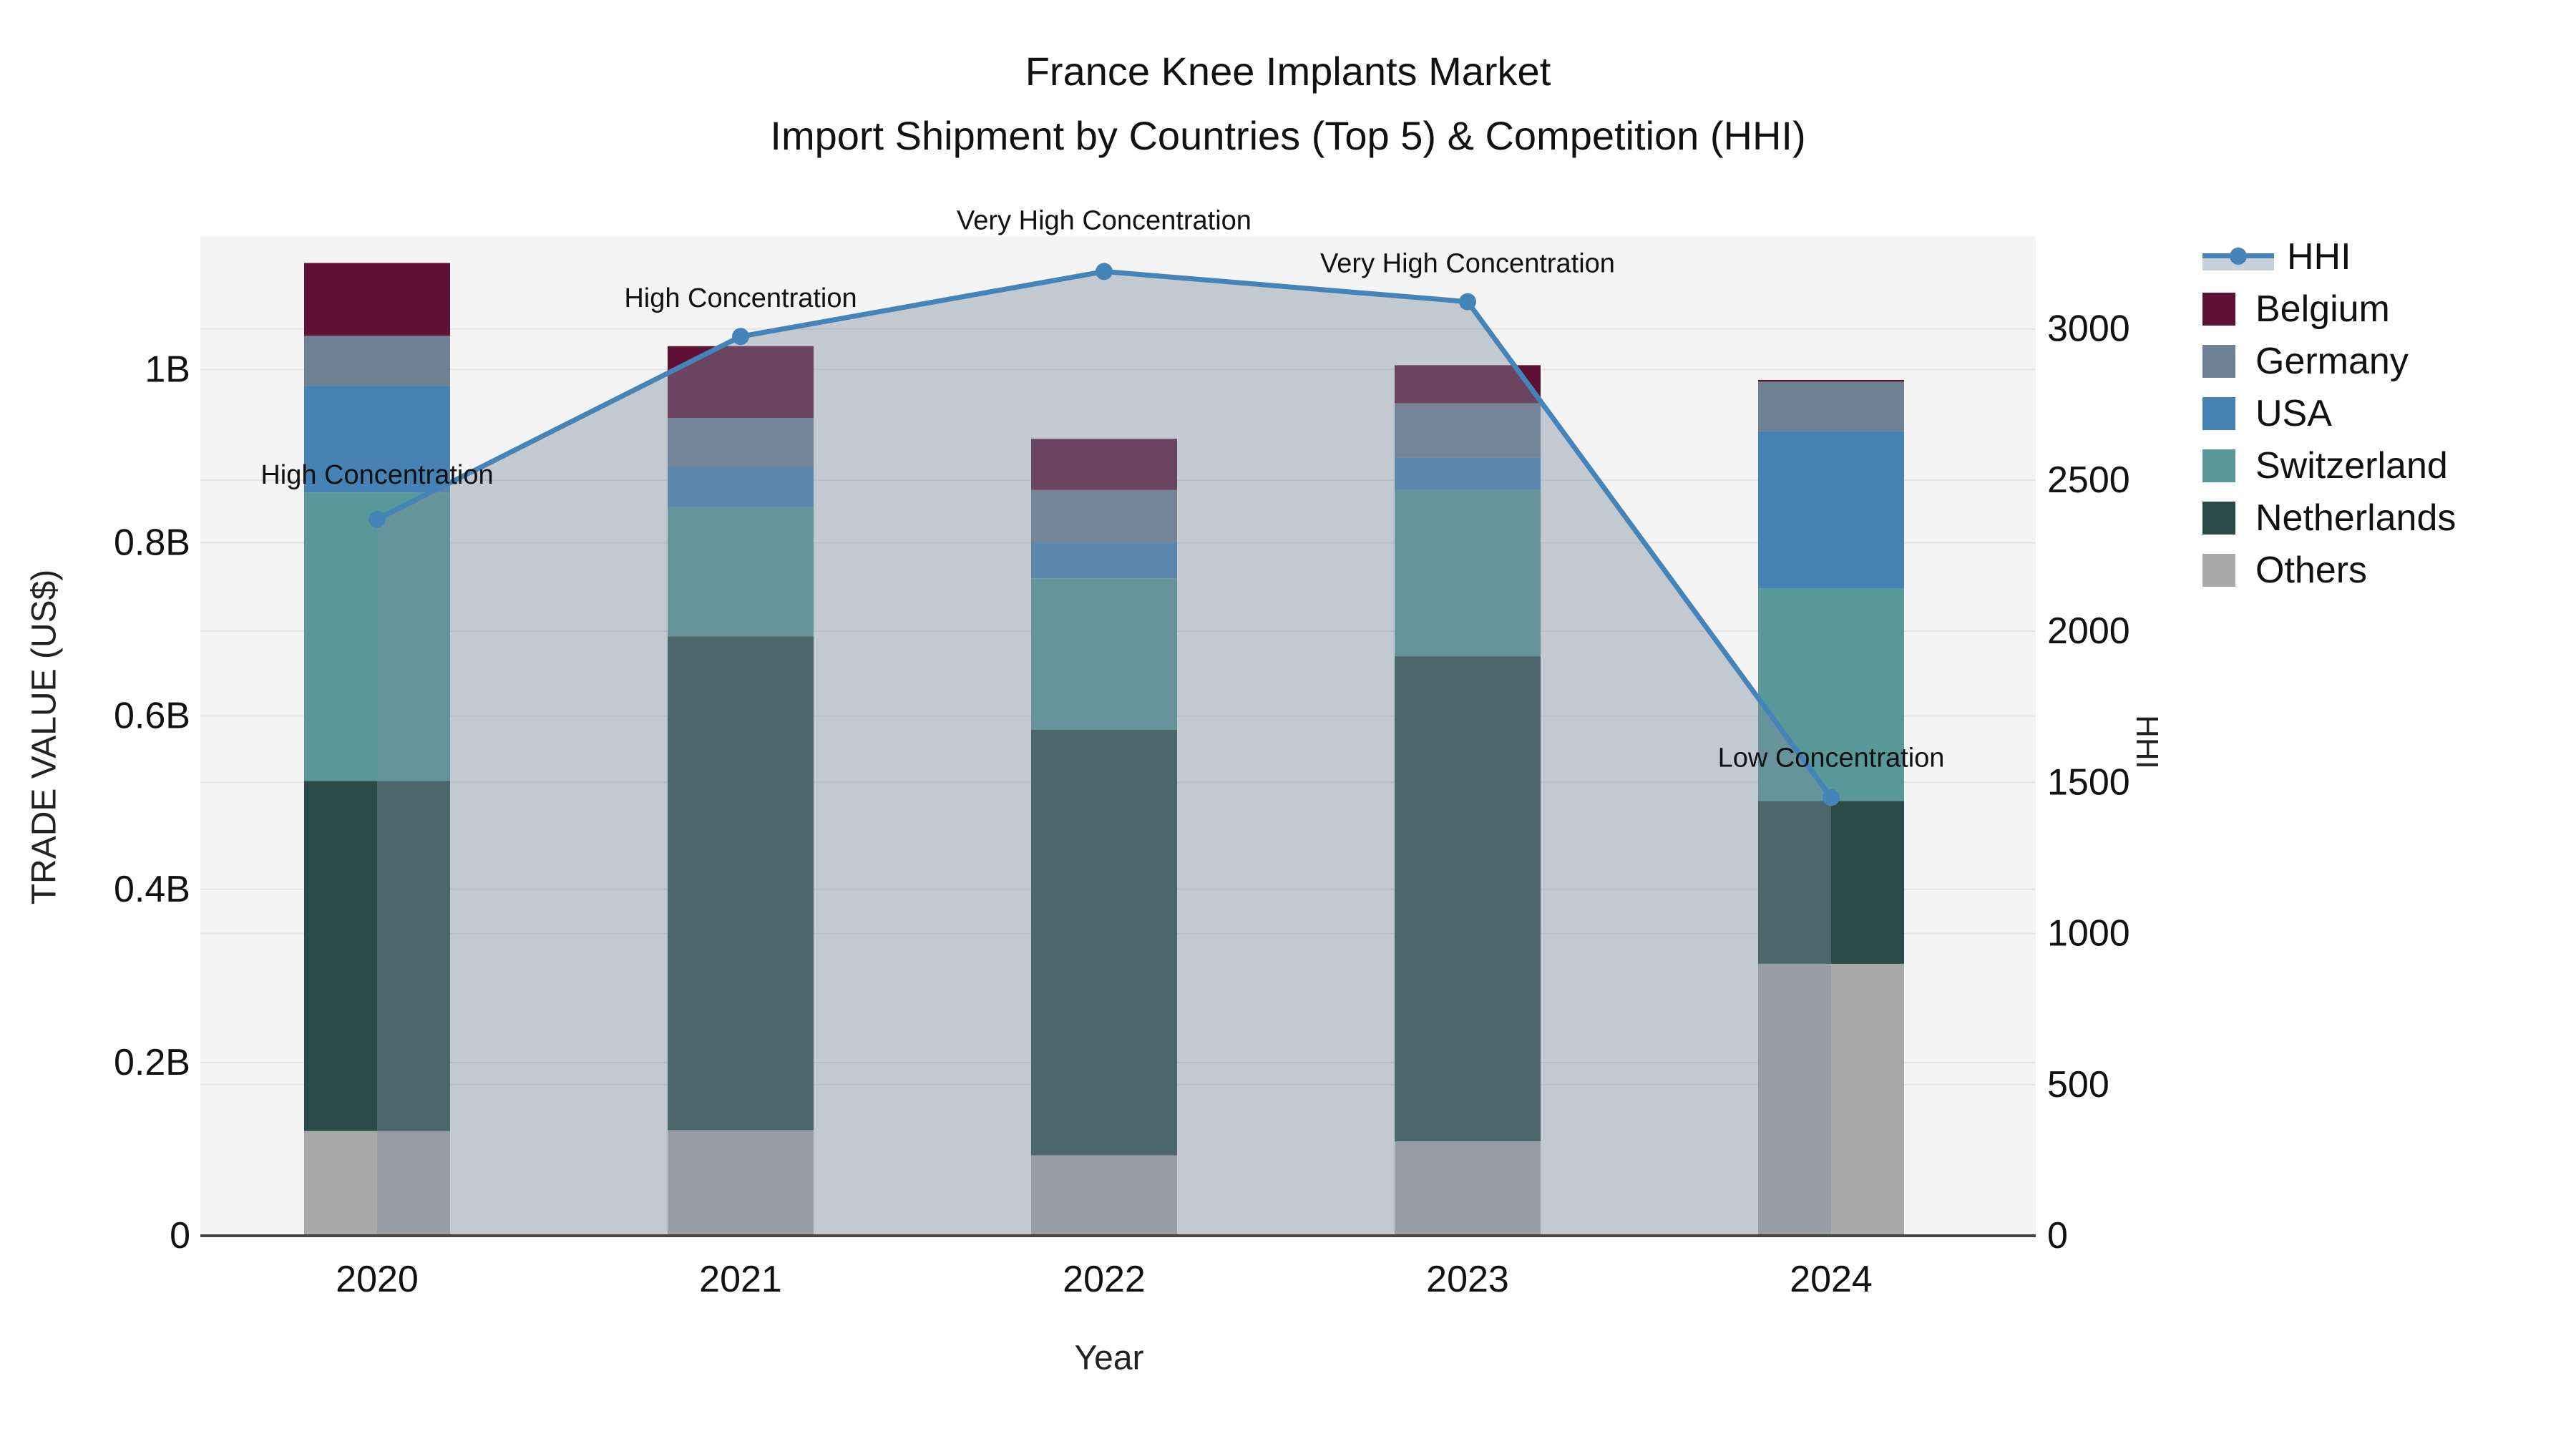 Image resolution: width=2576 pixels, height=1449 pixels. Describe the element at coordinates (152, 1062) in the screenshot. I see `y-left-tick-0.2B: 0.2B` at that location.